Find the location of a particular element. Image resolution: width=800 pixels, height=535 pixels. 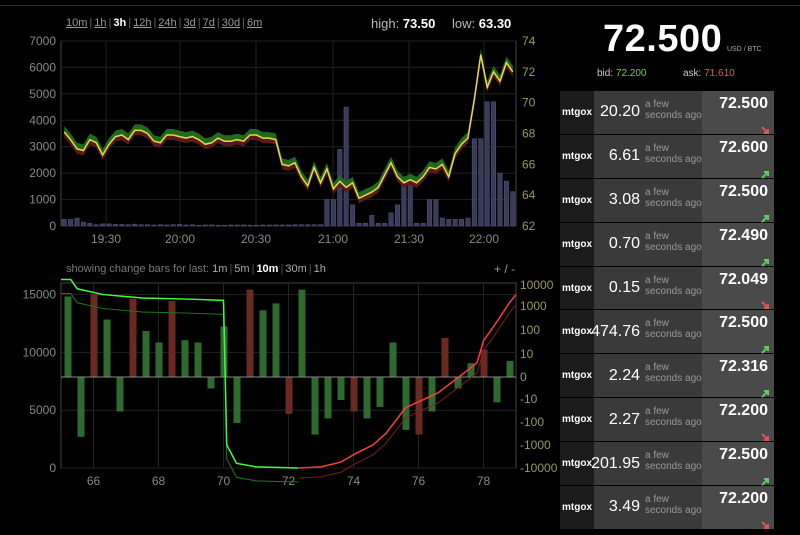

y-right-tick-label: 1000 is located at coordinates (533, 306).